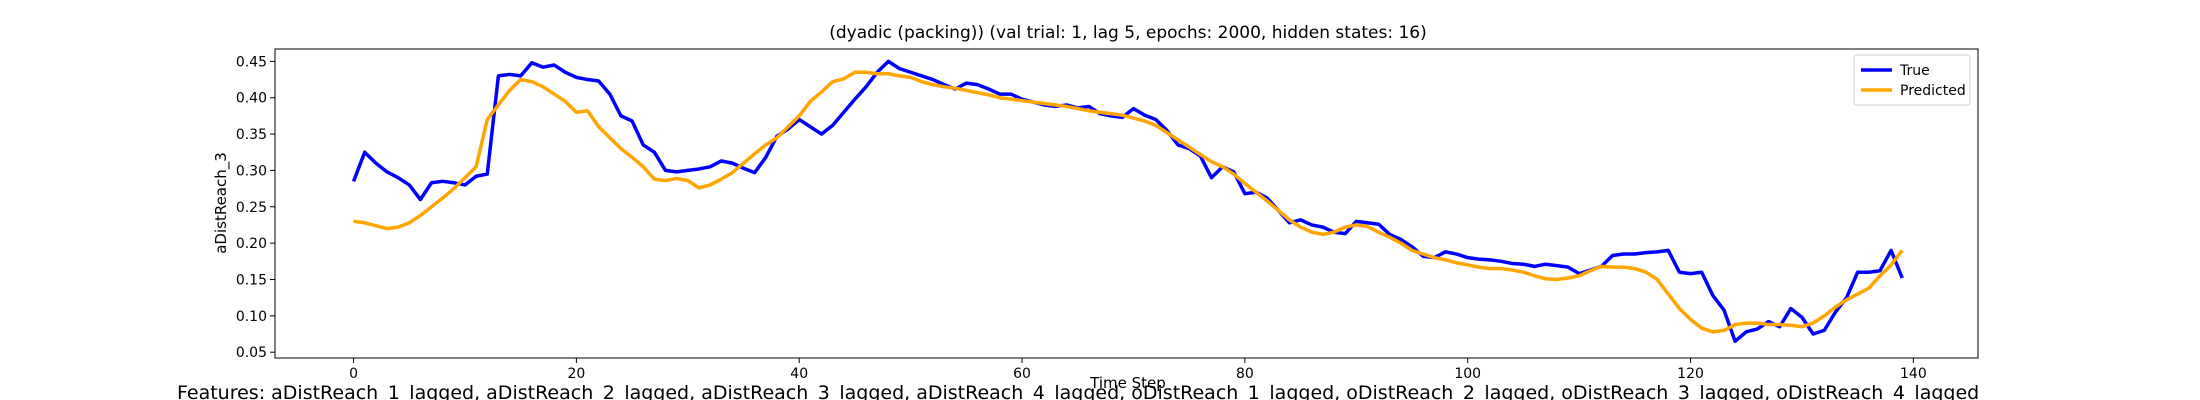  I want to click on legend-box, so click(1912, 80).